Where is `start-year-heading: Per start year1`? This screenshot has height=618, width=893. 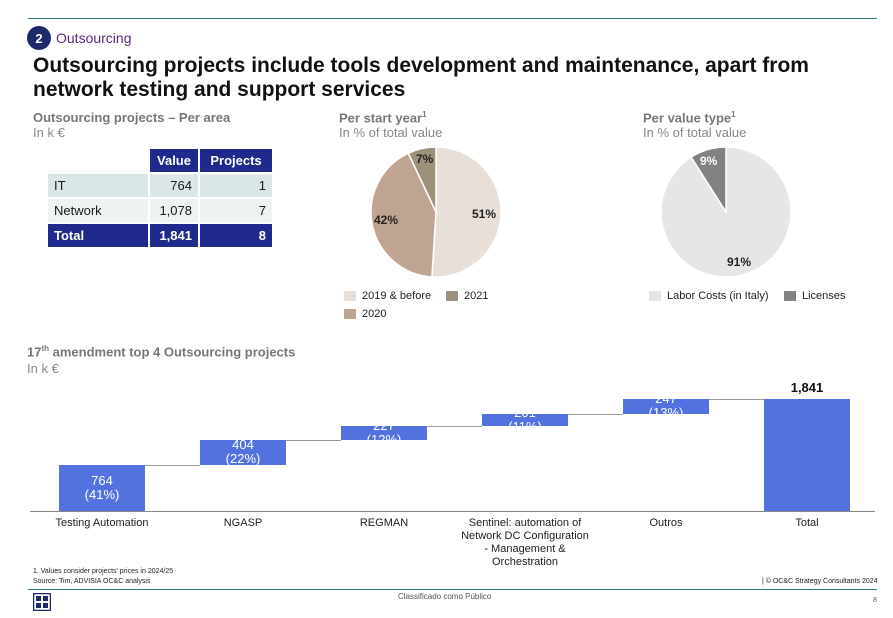 start-year-heading: Per start year1 is located at coordinates (383, 117).